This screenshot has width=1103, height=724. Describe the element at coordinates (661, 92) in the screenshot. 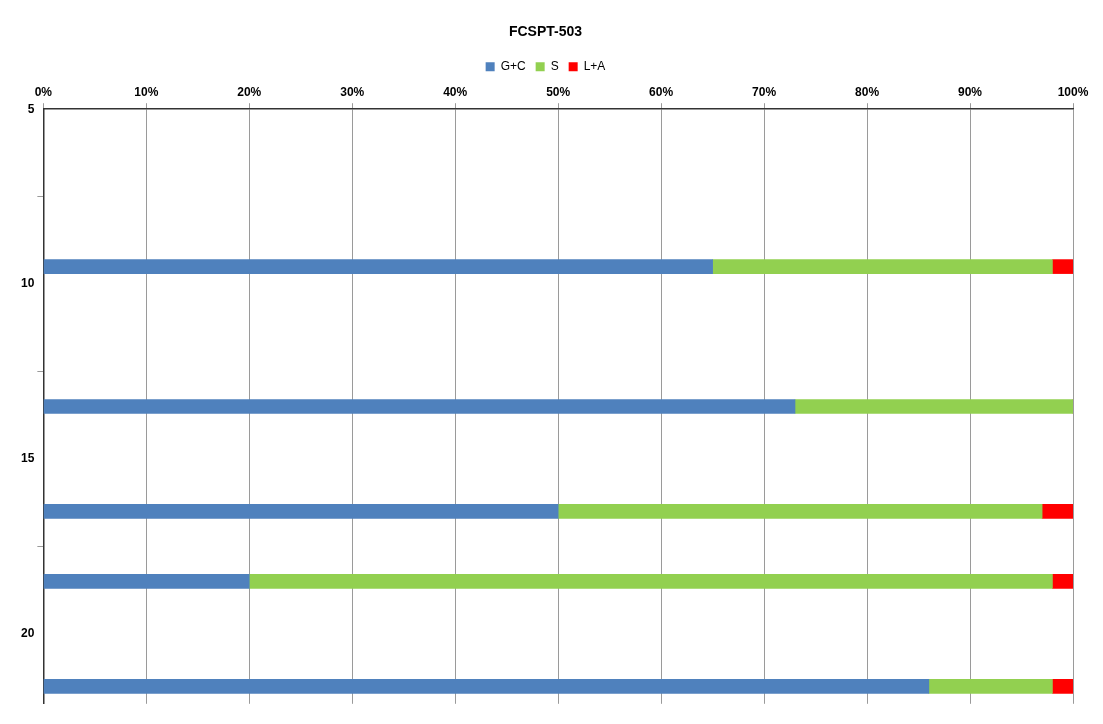

I see `x-tick-label: 60%` at that location.